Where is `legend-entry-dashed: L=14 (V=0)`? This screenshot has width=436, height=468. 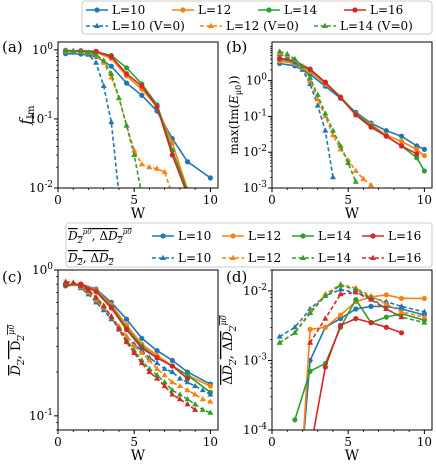 legend-entry-dashed: L=14 (V=0) is located at coordinates (363, 26).